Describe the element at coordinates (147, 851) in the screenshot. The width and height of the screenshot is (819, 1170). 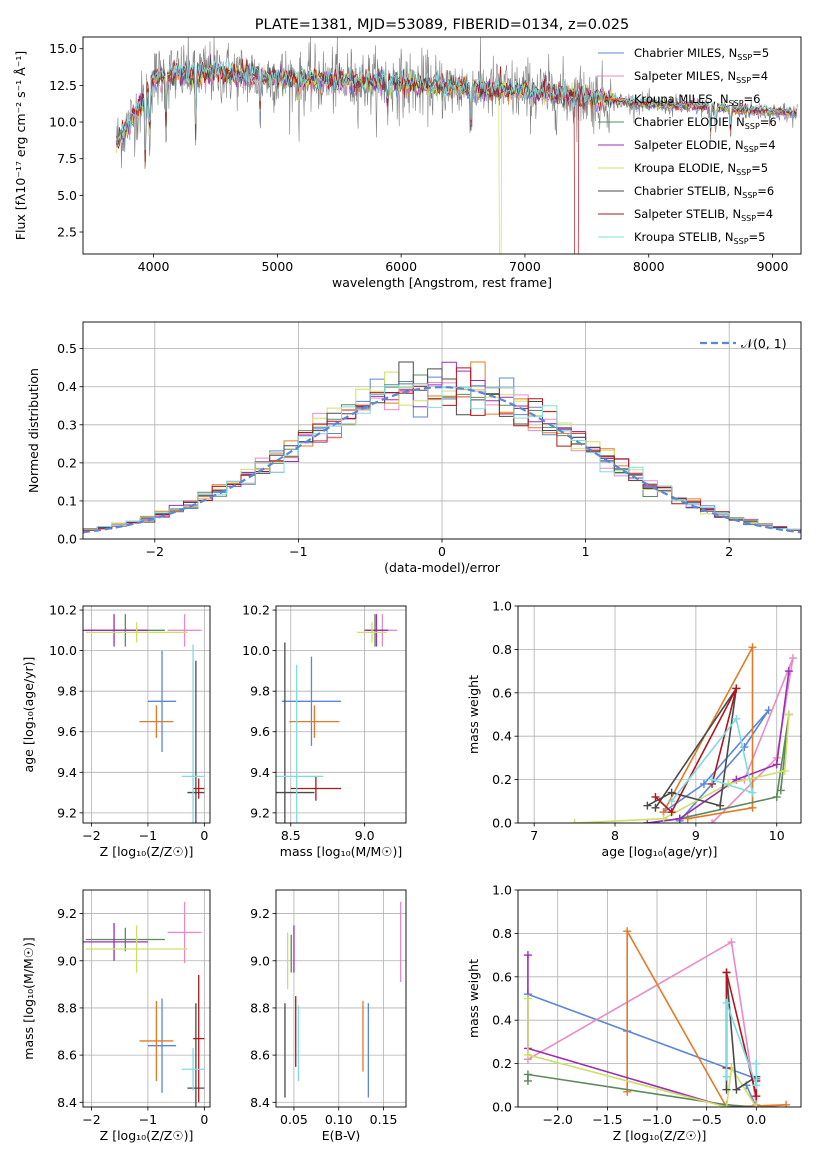
I see `x-axis-label: Z [log₁₀(Z/Z☉)]` at that location.